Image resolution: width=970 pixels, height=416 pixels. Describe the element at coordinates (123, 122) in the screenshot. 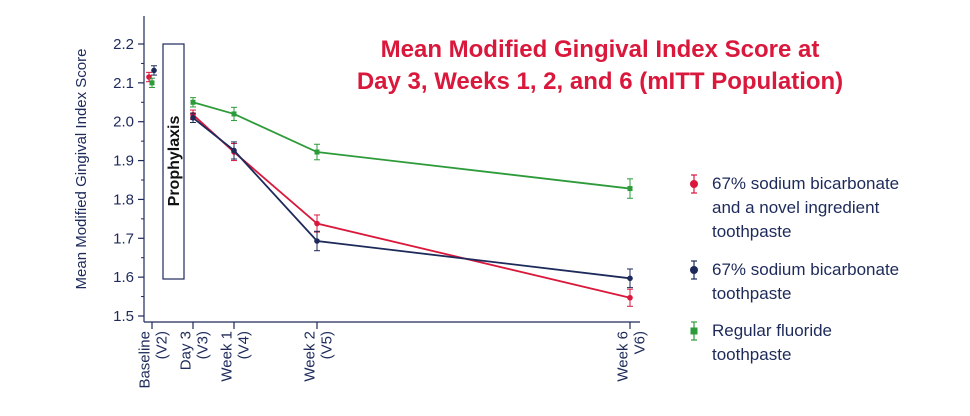

I see `y-tick-label: 2.0` at that location.